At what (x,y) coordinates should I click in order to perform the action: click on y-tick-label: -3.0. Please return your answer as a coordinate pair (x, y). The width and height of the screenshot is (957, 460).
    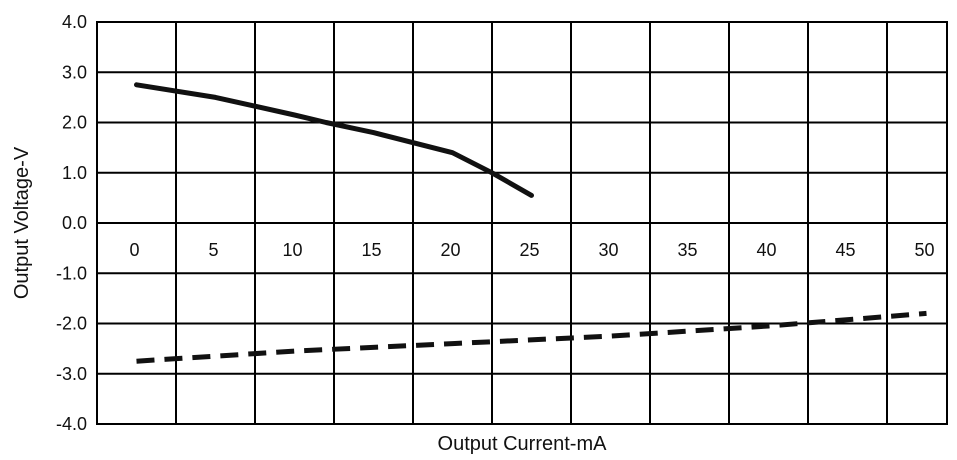
    Looking at the image, I should click on (71, 374).